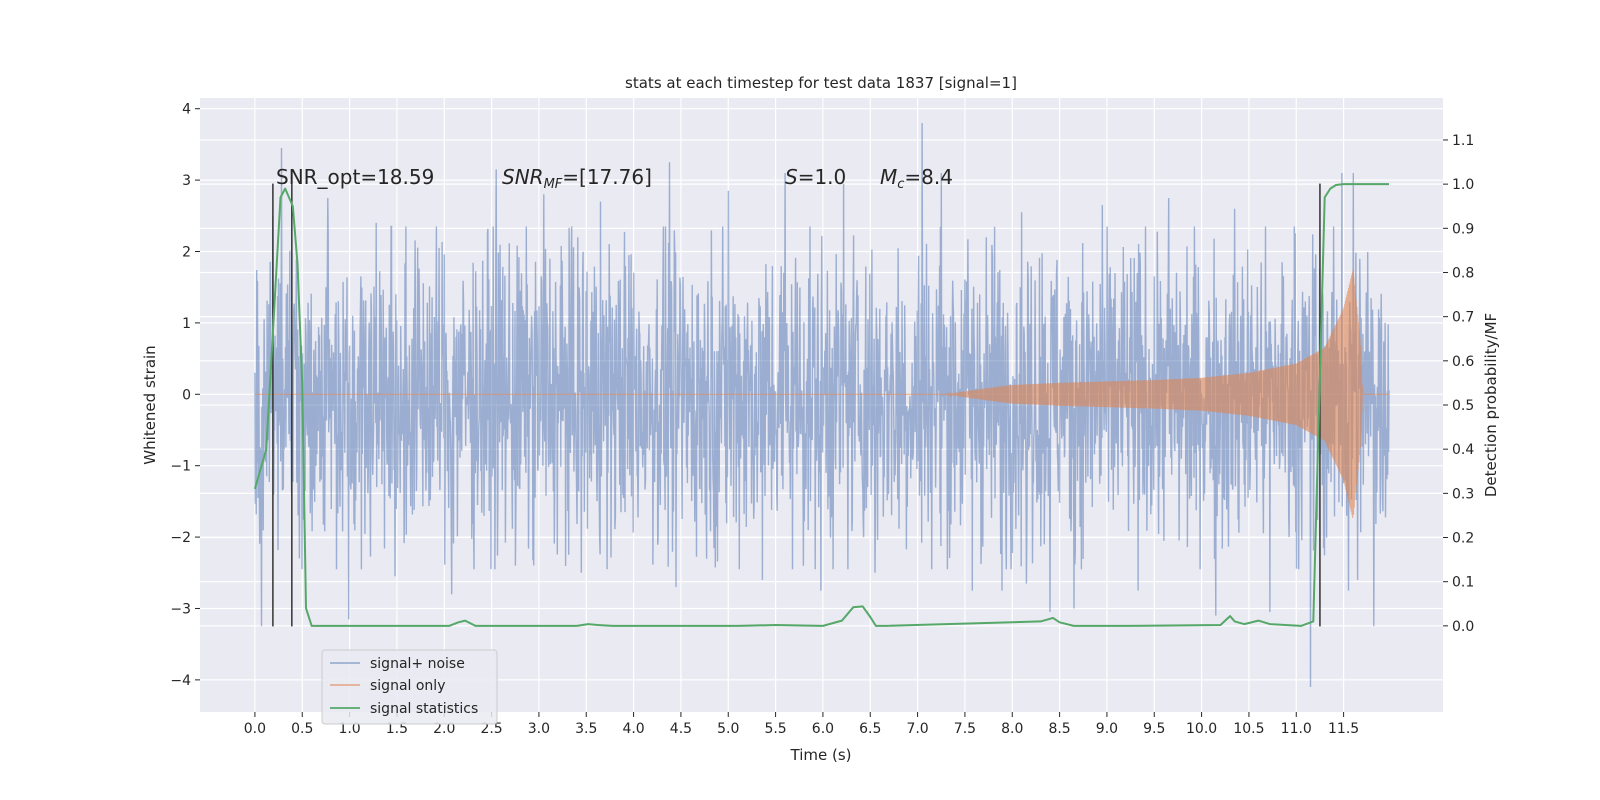 The image size is (1600, 800). Describe the element at coordinates (1107, 729) in the screenshot. I see `x-tick-label: 9.0` at that location.